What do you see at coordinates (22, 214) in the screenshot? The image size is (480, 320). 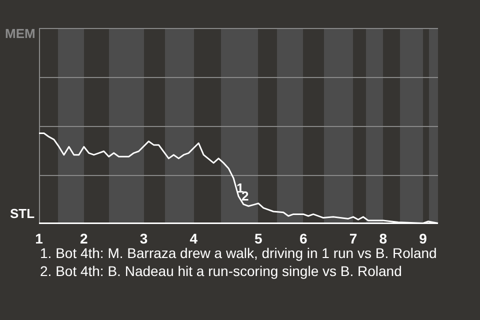 I see `text: STL` at bounding box center [22, 214].